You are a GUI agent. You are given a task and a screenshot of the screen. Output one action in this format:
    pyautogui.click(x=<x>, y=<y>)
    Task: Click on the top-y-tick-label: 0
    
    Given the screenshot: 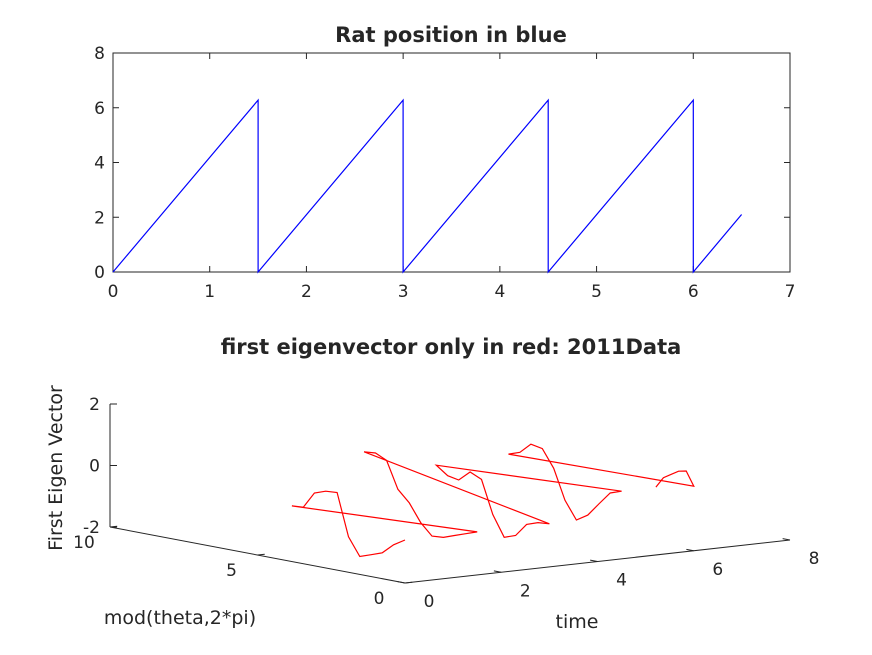 What is the action you would take?
    pyautogui.click(x=99, y=273)
    